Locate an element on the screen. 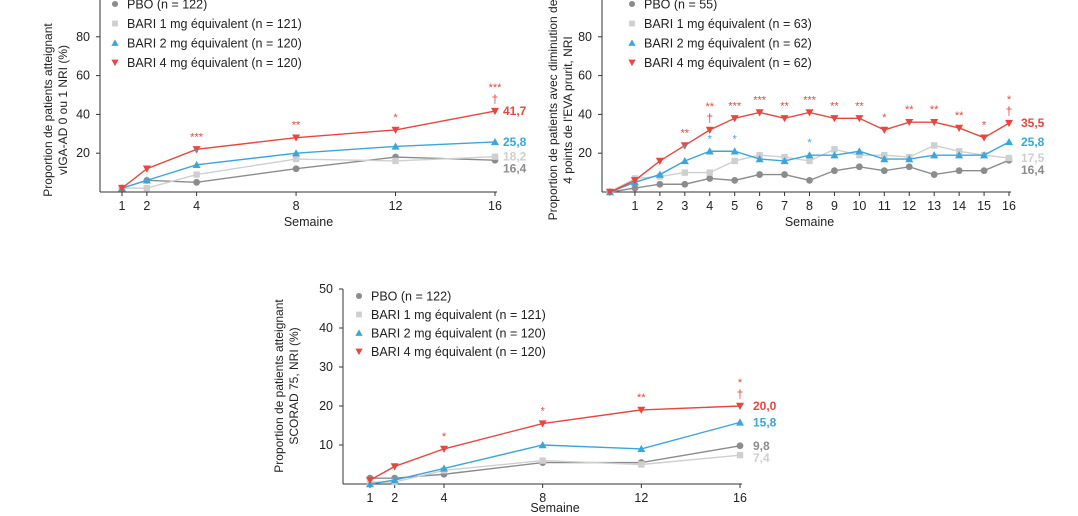 This screenshot has width=1078, height=516. y-tick-label: 80 is located at coordinates (585, 37).